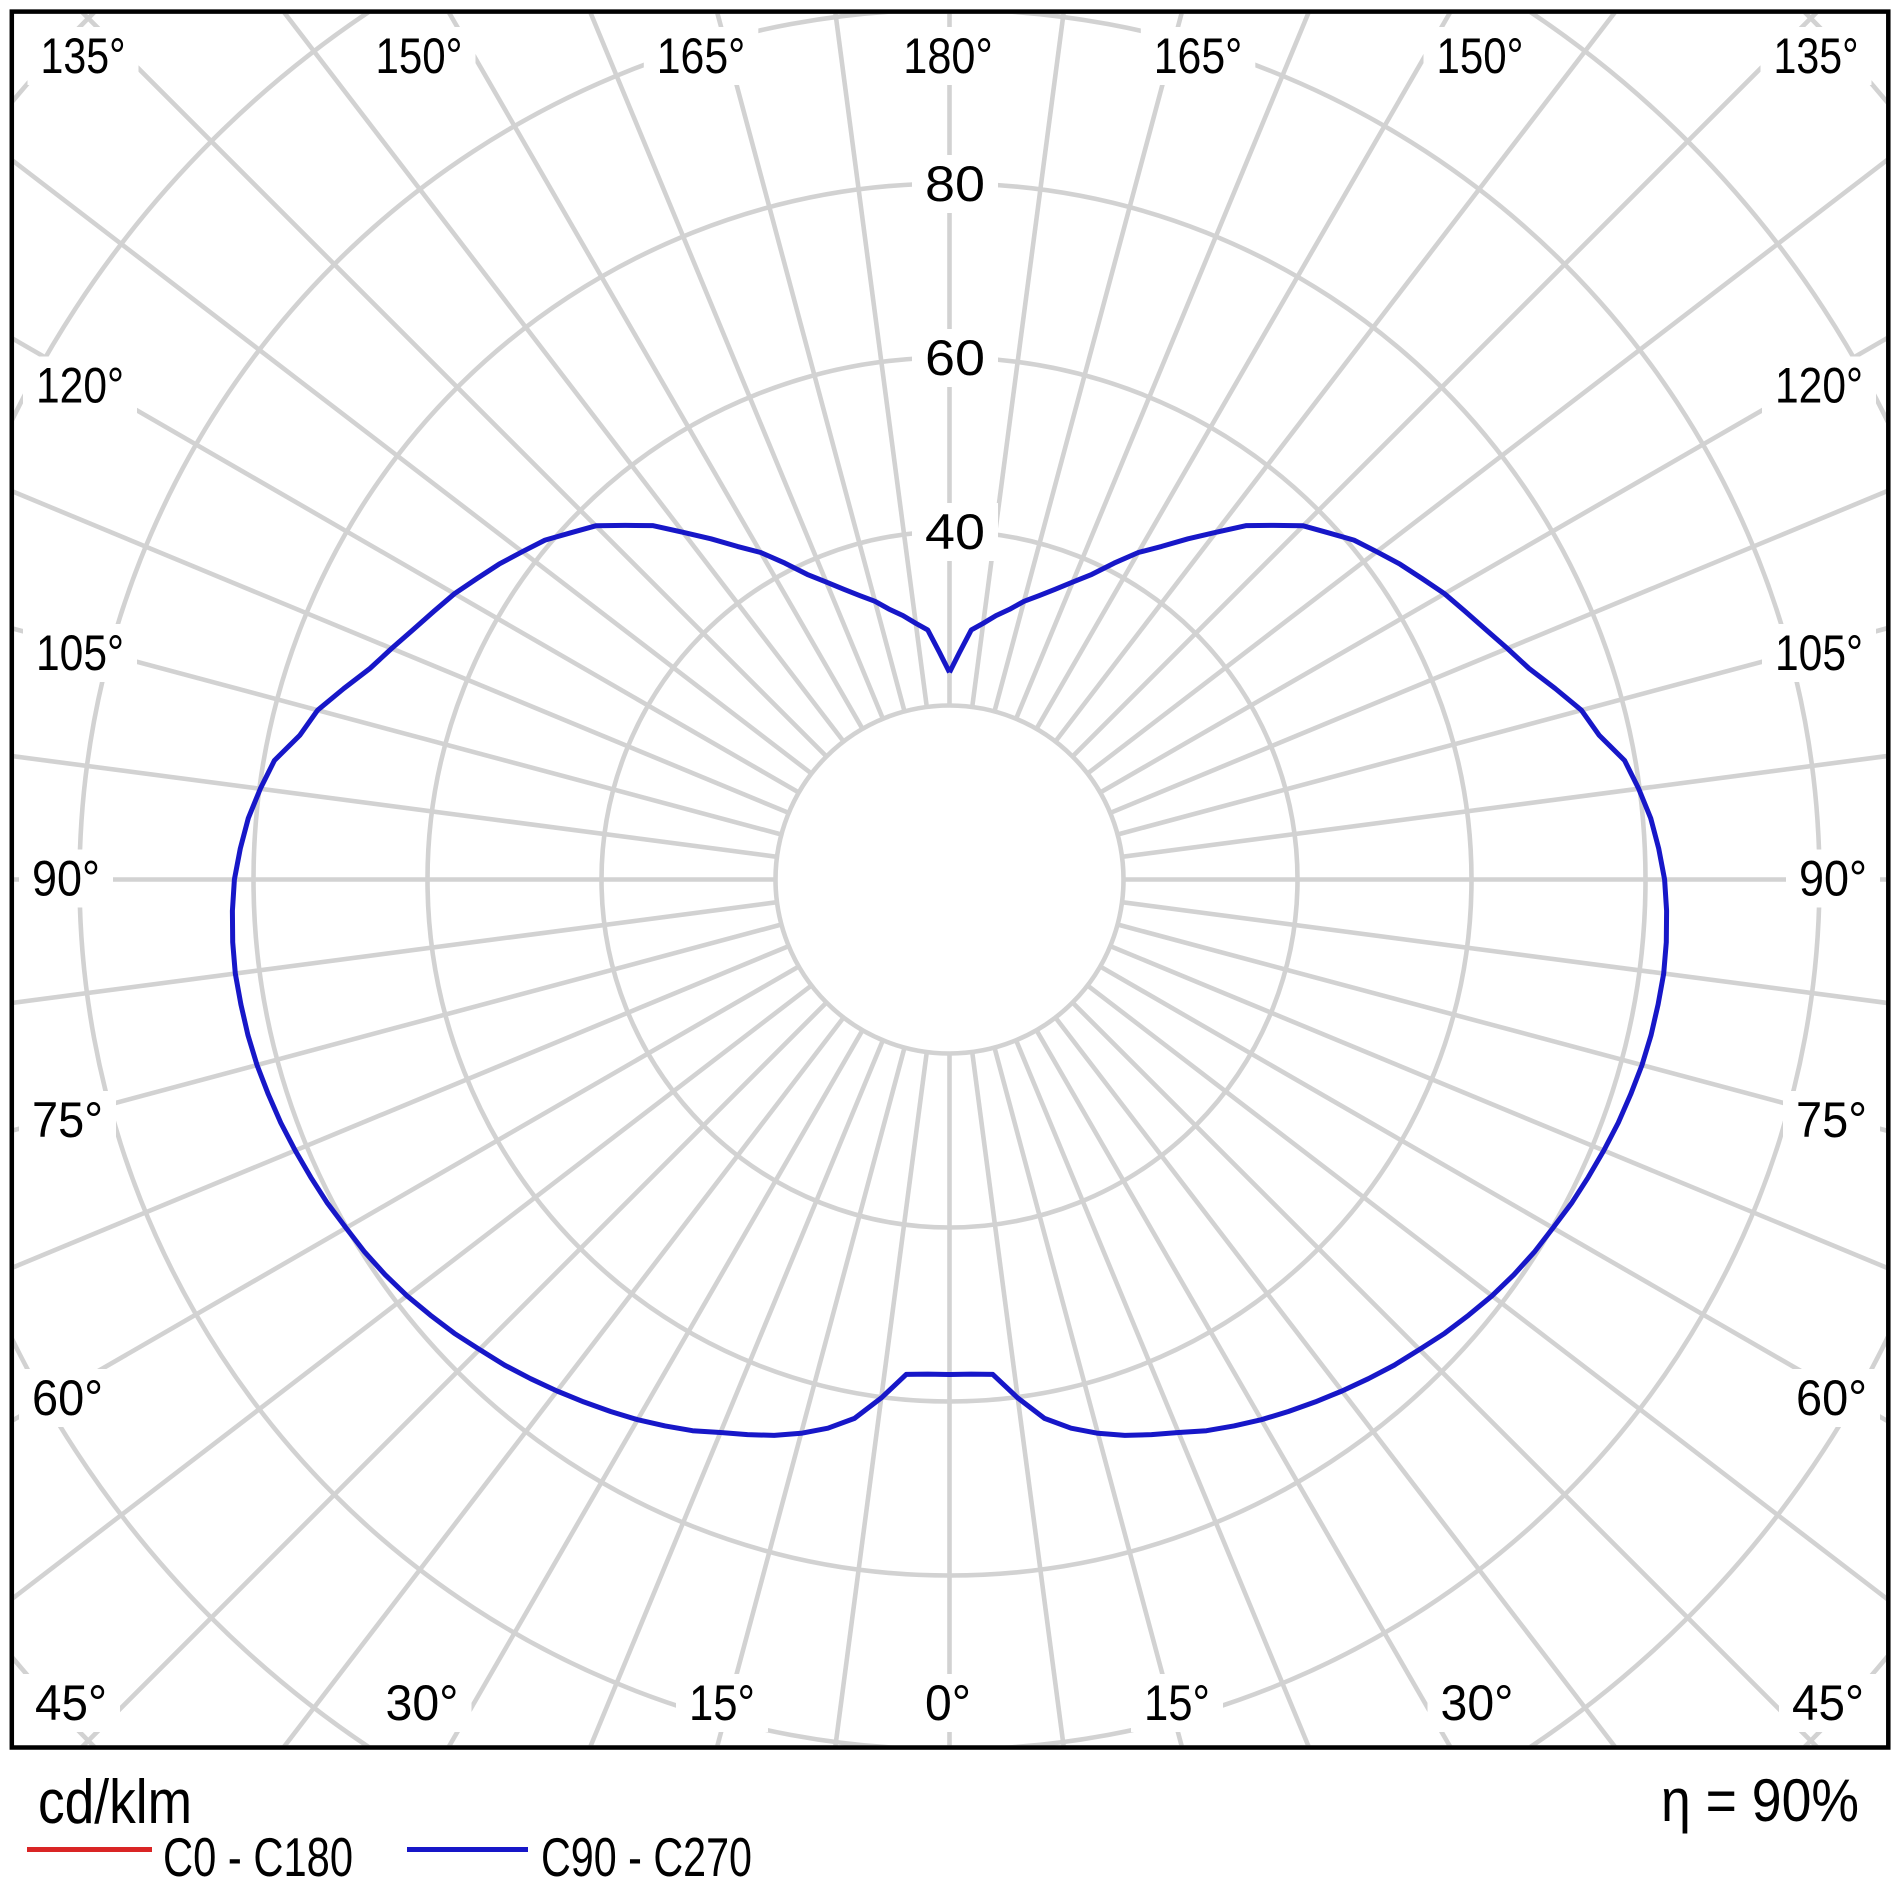 This screenshot has height=1900, width=1900. Describe the element at coordinates (258, 1857) in the screenshot. I see `svg-text: C0 - C180` at that location.